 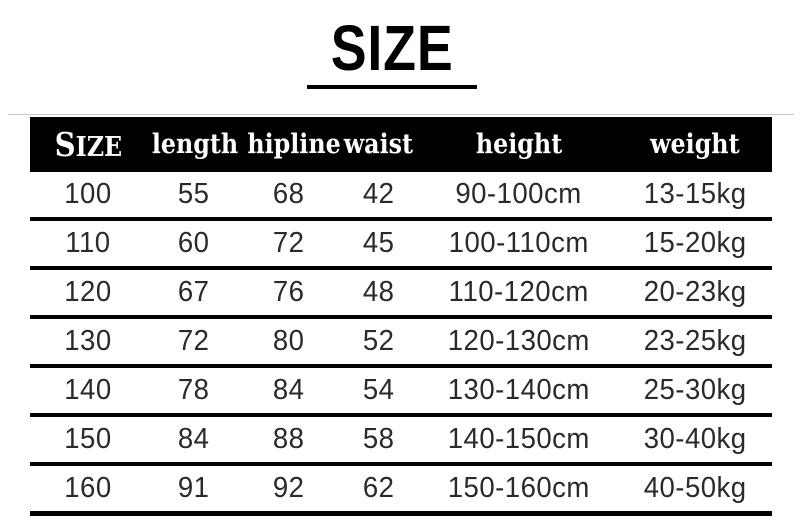 I want to click on cell-height: 110-120cm, so click(x=519, y=293).